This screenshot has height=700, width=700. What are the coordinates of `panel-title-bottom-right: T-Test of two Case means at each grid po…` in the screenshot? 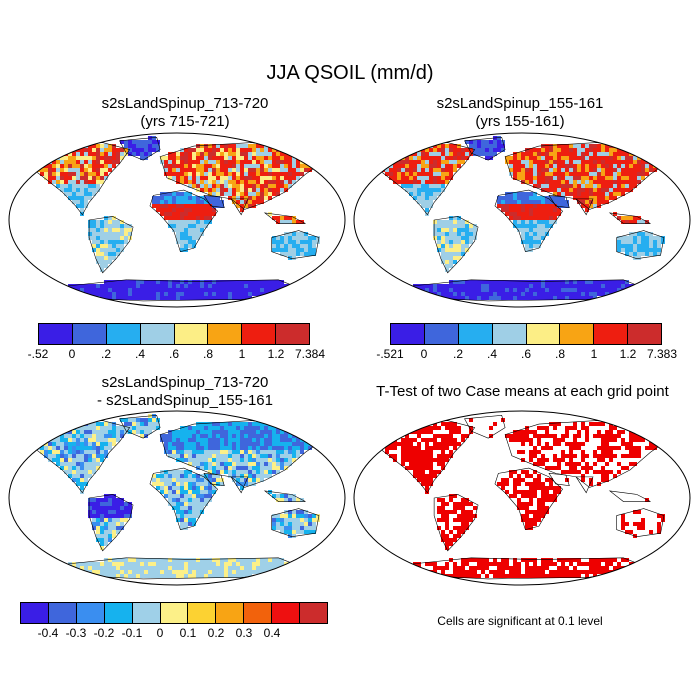 It's located at (522, 392).